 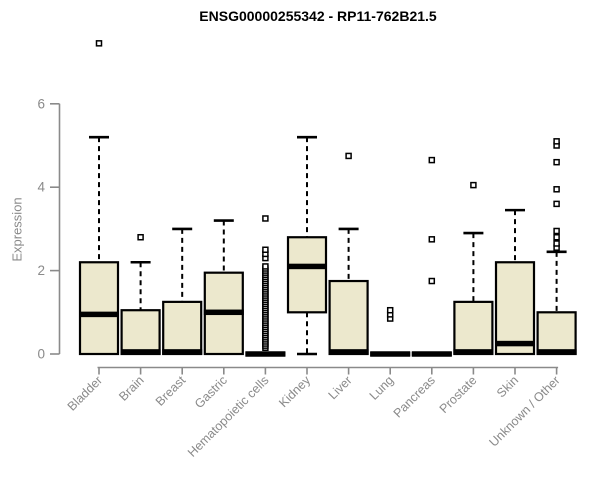 What do you see at coordinates (41, 103) in the screenshot?
I see `y-tick-label: 6` at bounding box center [41, 103].